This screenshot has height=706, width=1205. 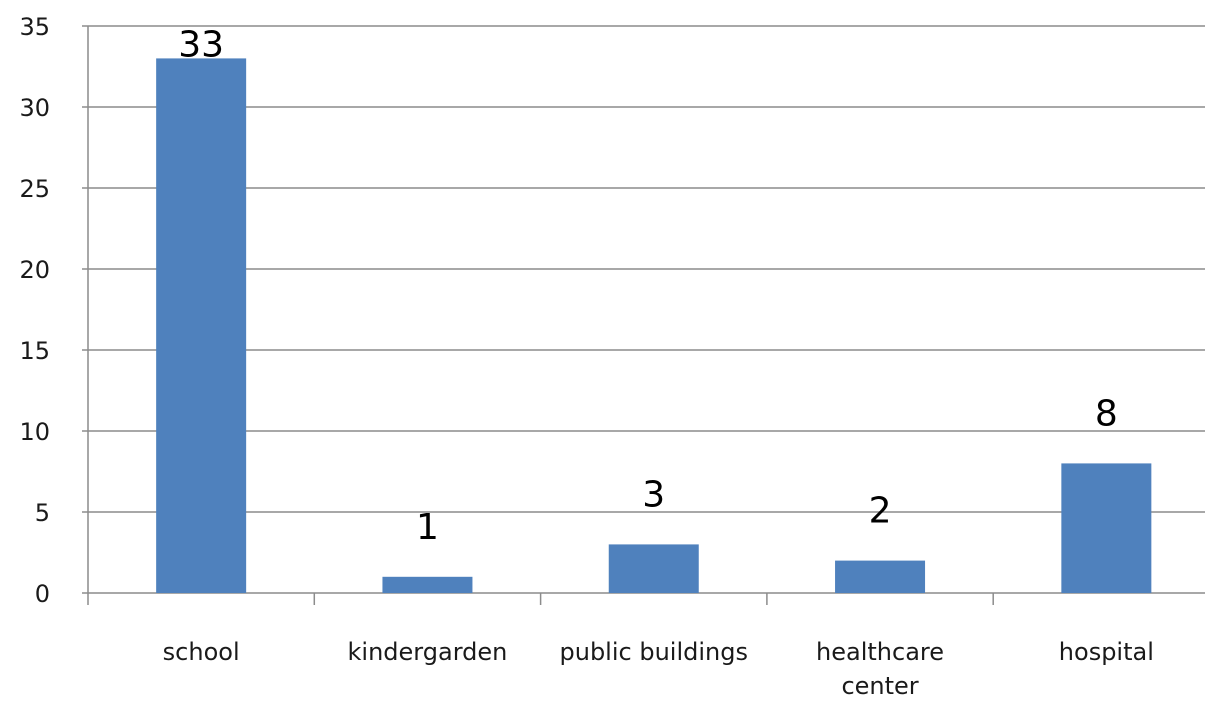 What do you see at coordinates (34, 108) in the screenshot?
I see `y-tick-label-30: 30` at bounding box center [34, 108].